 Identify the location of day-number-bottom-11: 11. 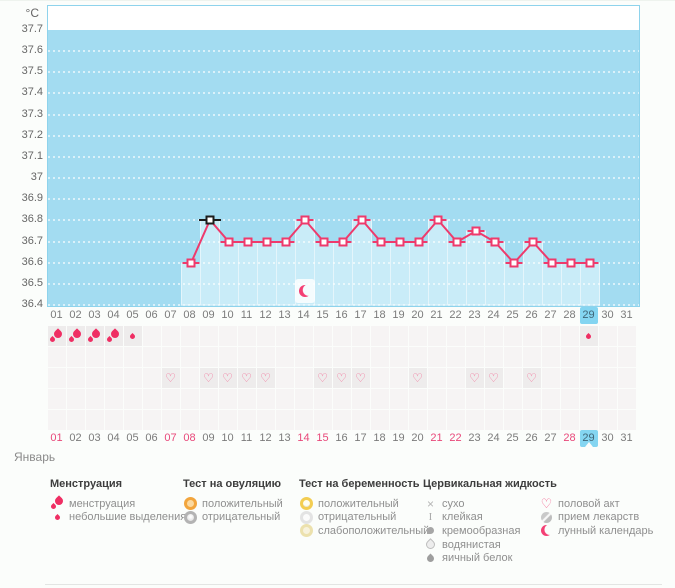
(246, 438).